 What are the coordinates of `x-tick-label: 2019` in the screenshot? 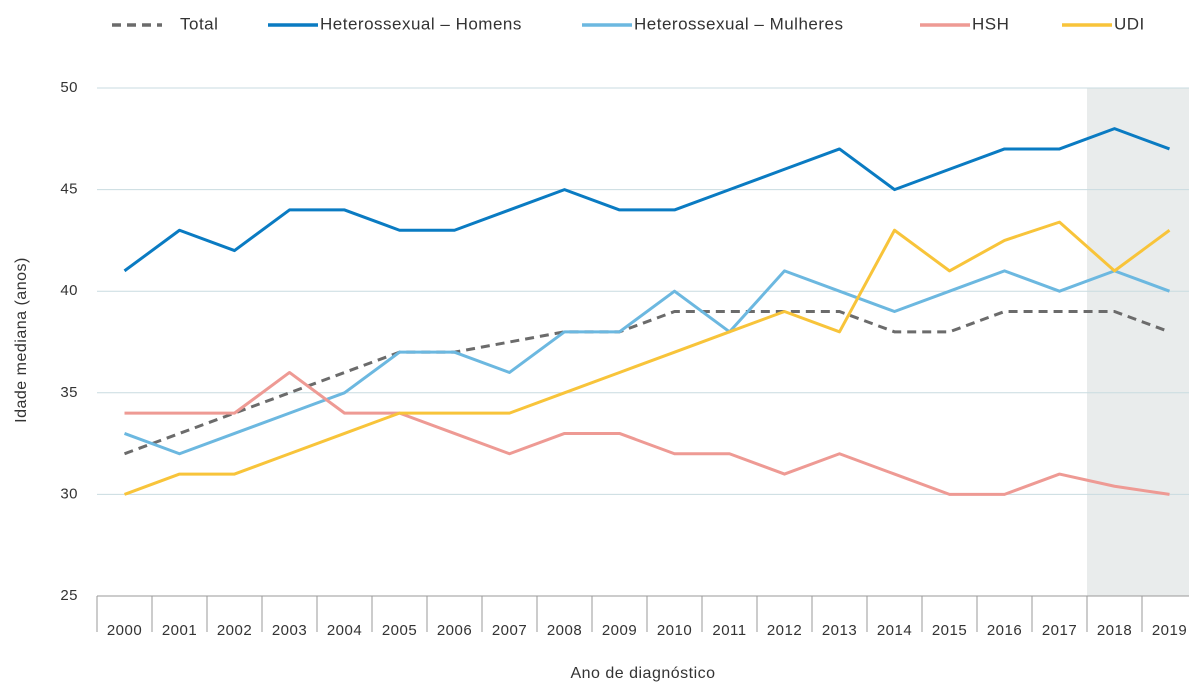 It's located at (1169, 630).